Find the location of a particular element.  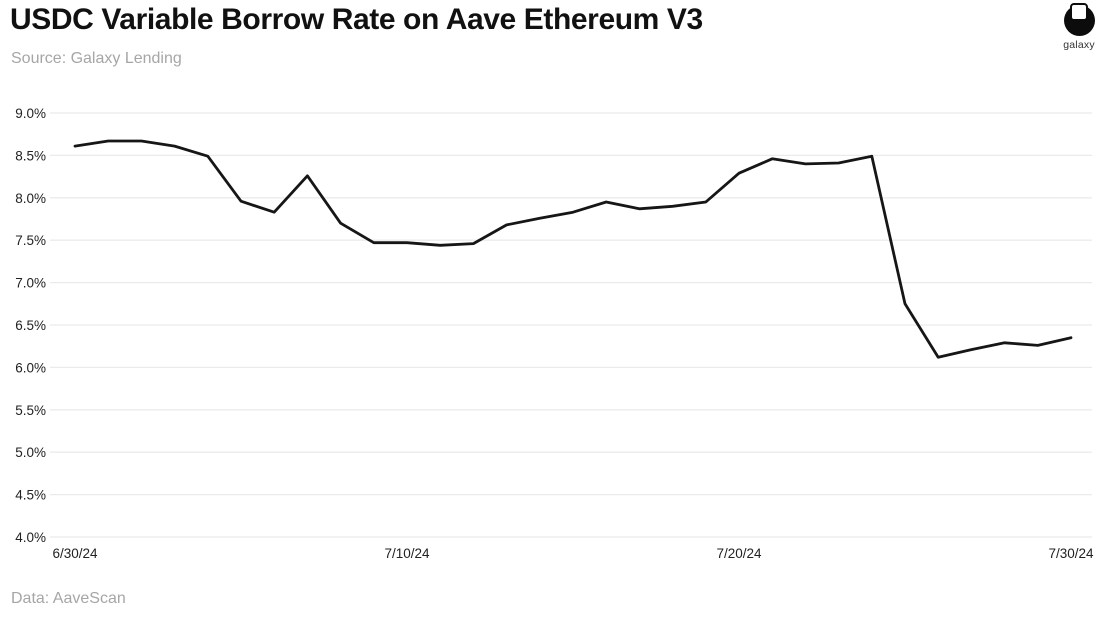

y-tick-label: 8.0% is located at coordinates (30, 198).